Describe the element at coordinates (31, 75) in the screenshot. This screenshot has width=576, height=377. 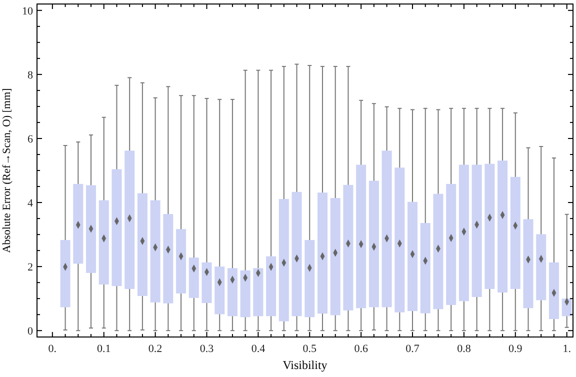
I see `y-tick-label: 8` at that location.